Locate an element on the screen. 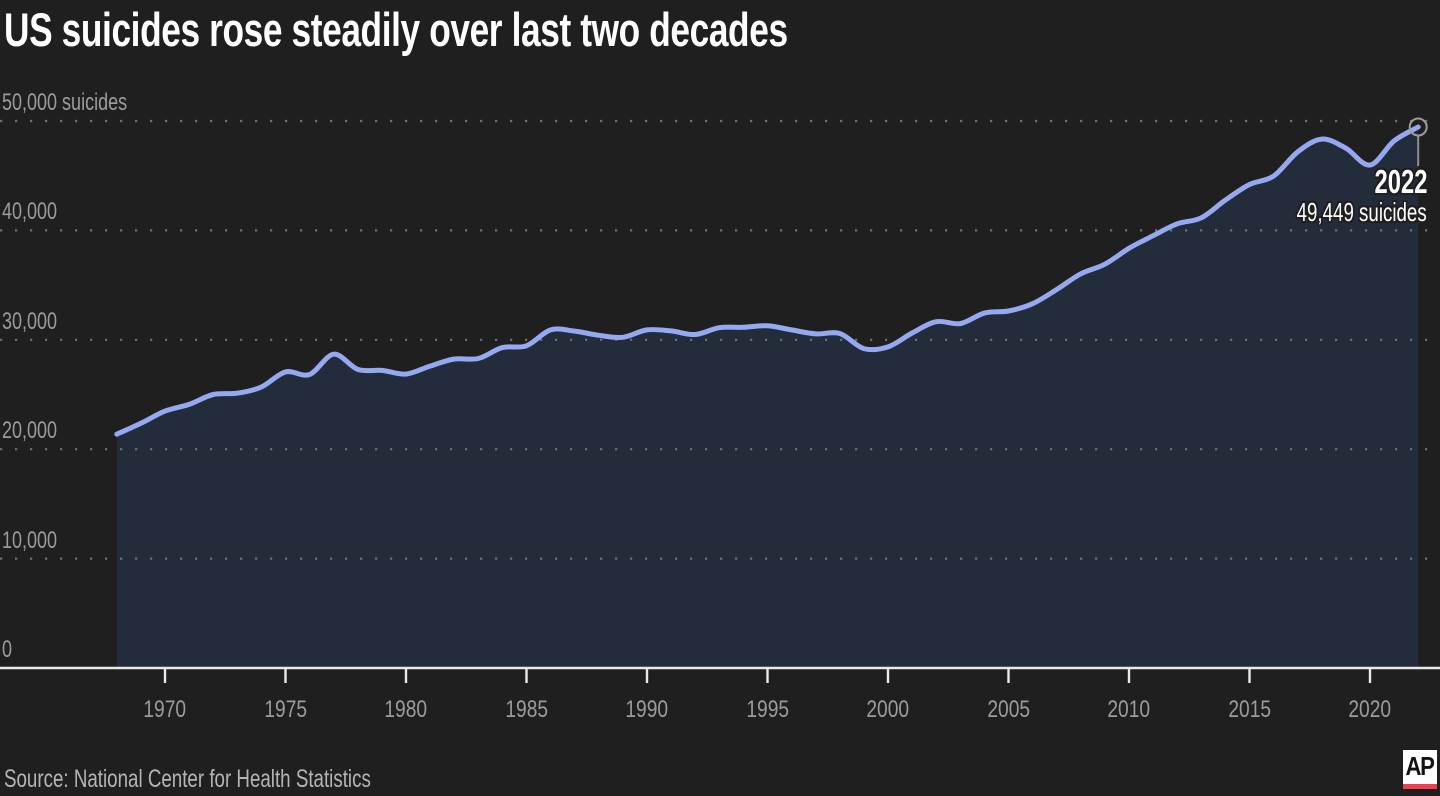 This screenshot has height=796, width=1440. ap-logo: AP is located at coordinates (1420, 769).